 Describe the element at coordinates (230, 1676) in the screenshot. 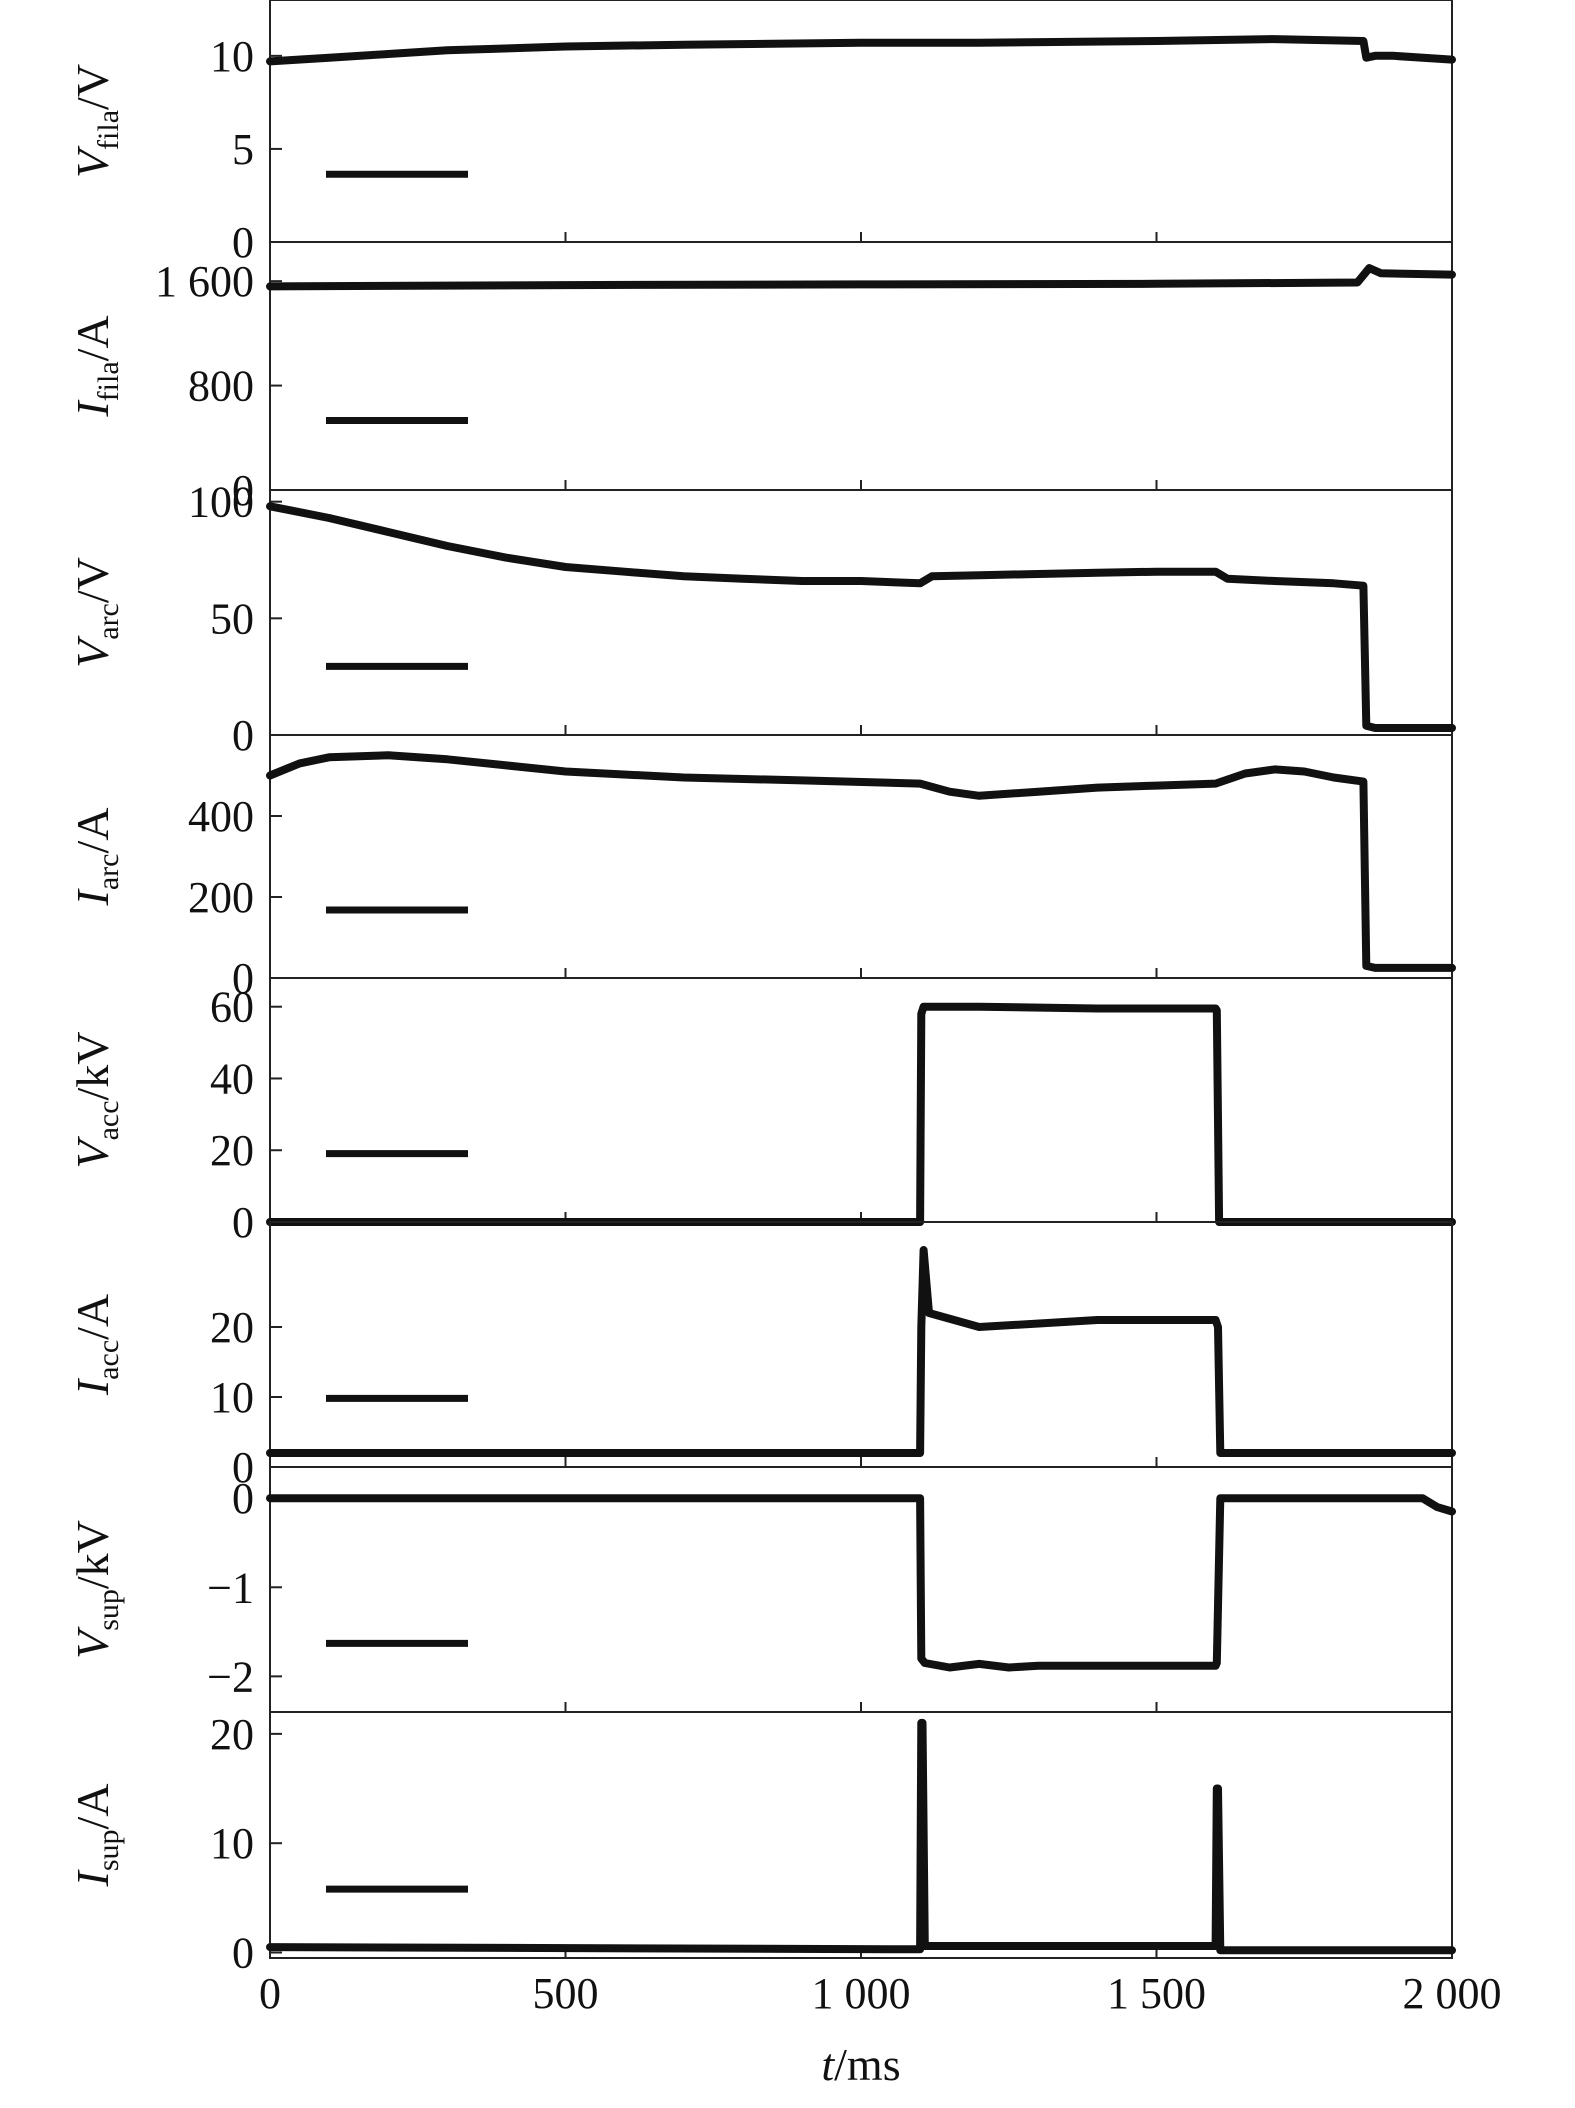

I see `y-tick-label: −2` at that location.